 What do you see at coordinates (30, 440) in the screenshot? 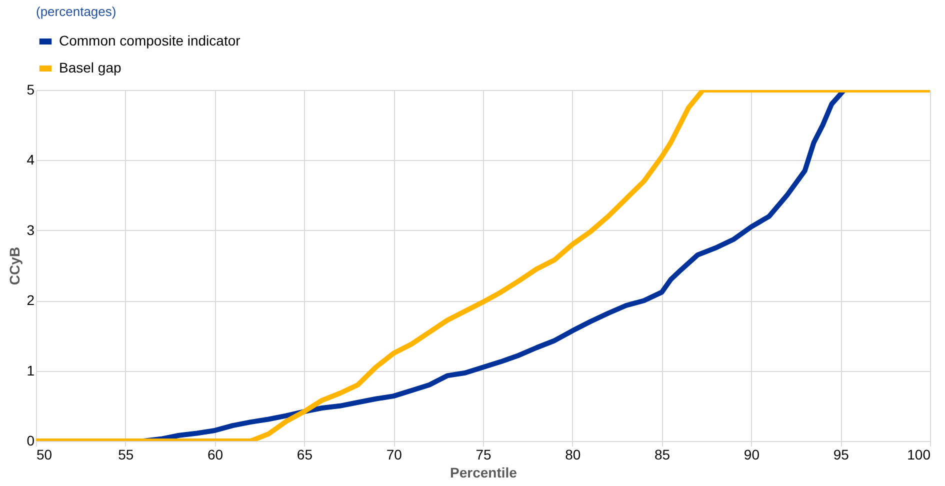
I see `y-tick-label: 0` at bounding box center [30, 440].